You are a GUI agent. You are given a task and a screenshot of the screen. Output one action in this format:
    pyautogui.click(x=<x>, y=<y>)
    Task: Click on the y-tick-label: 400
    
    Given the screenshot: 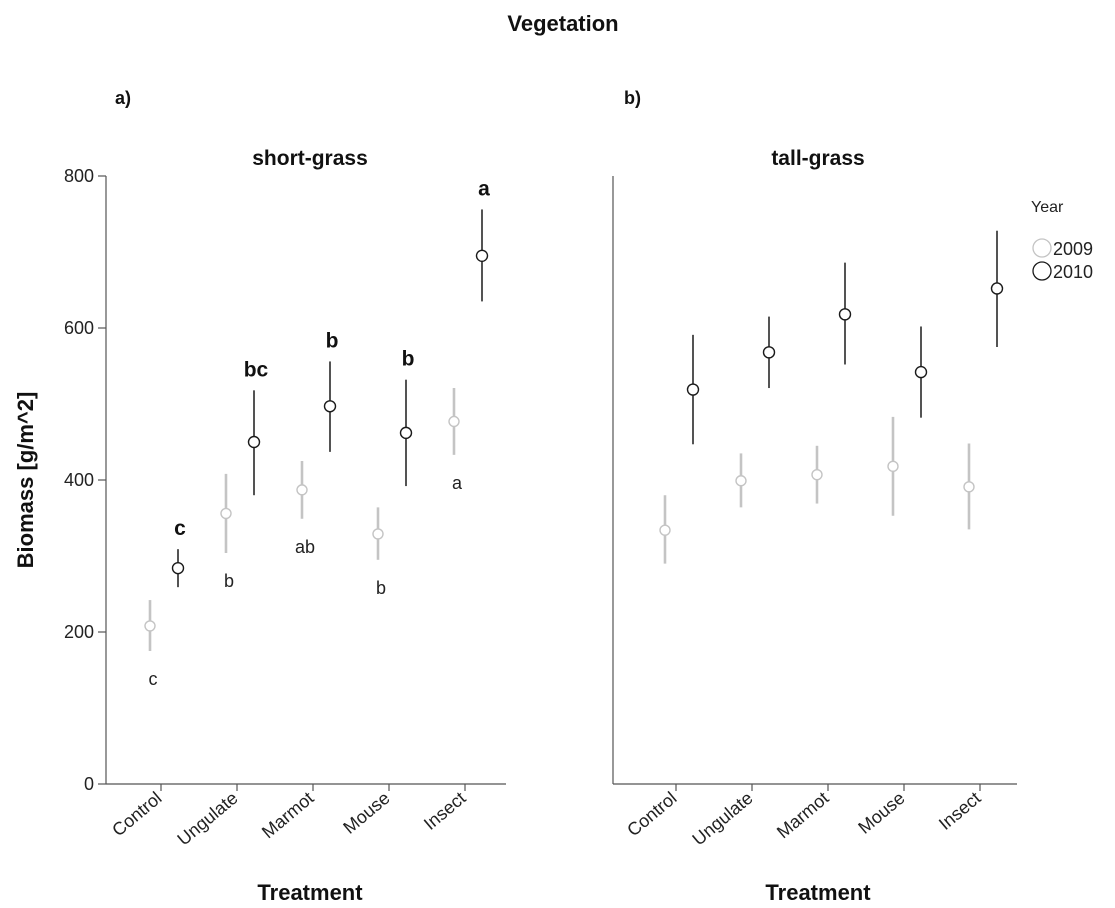 What is the action you would take?
    pyautogui.click(x=79, y=480)
    